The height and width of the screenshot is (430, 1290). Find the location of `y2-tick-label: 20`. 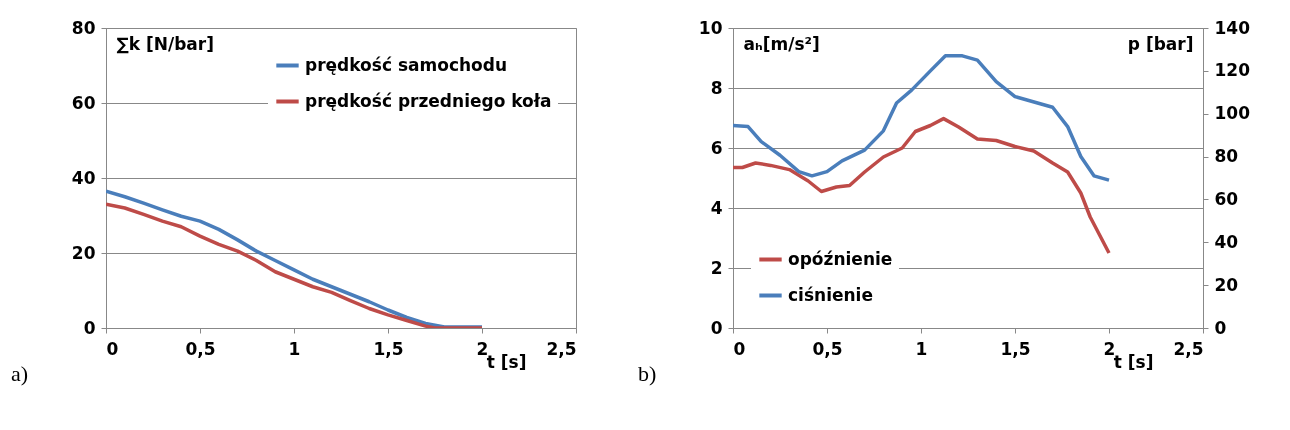

y2-tick-label: 20 is located at coordinates (1226, 284).